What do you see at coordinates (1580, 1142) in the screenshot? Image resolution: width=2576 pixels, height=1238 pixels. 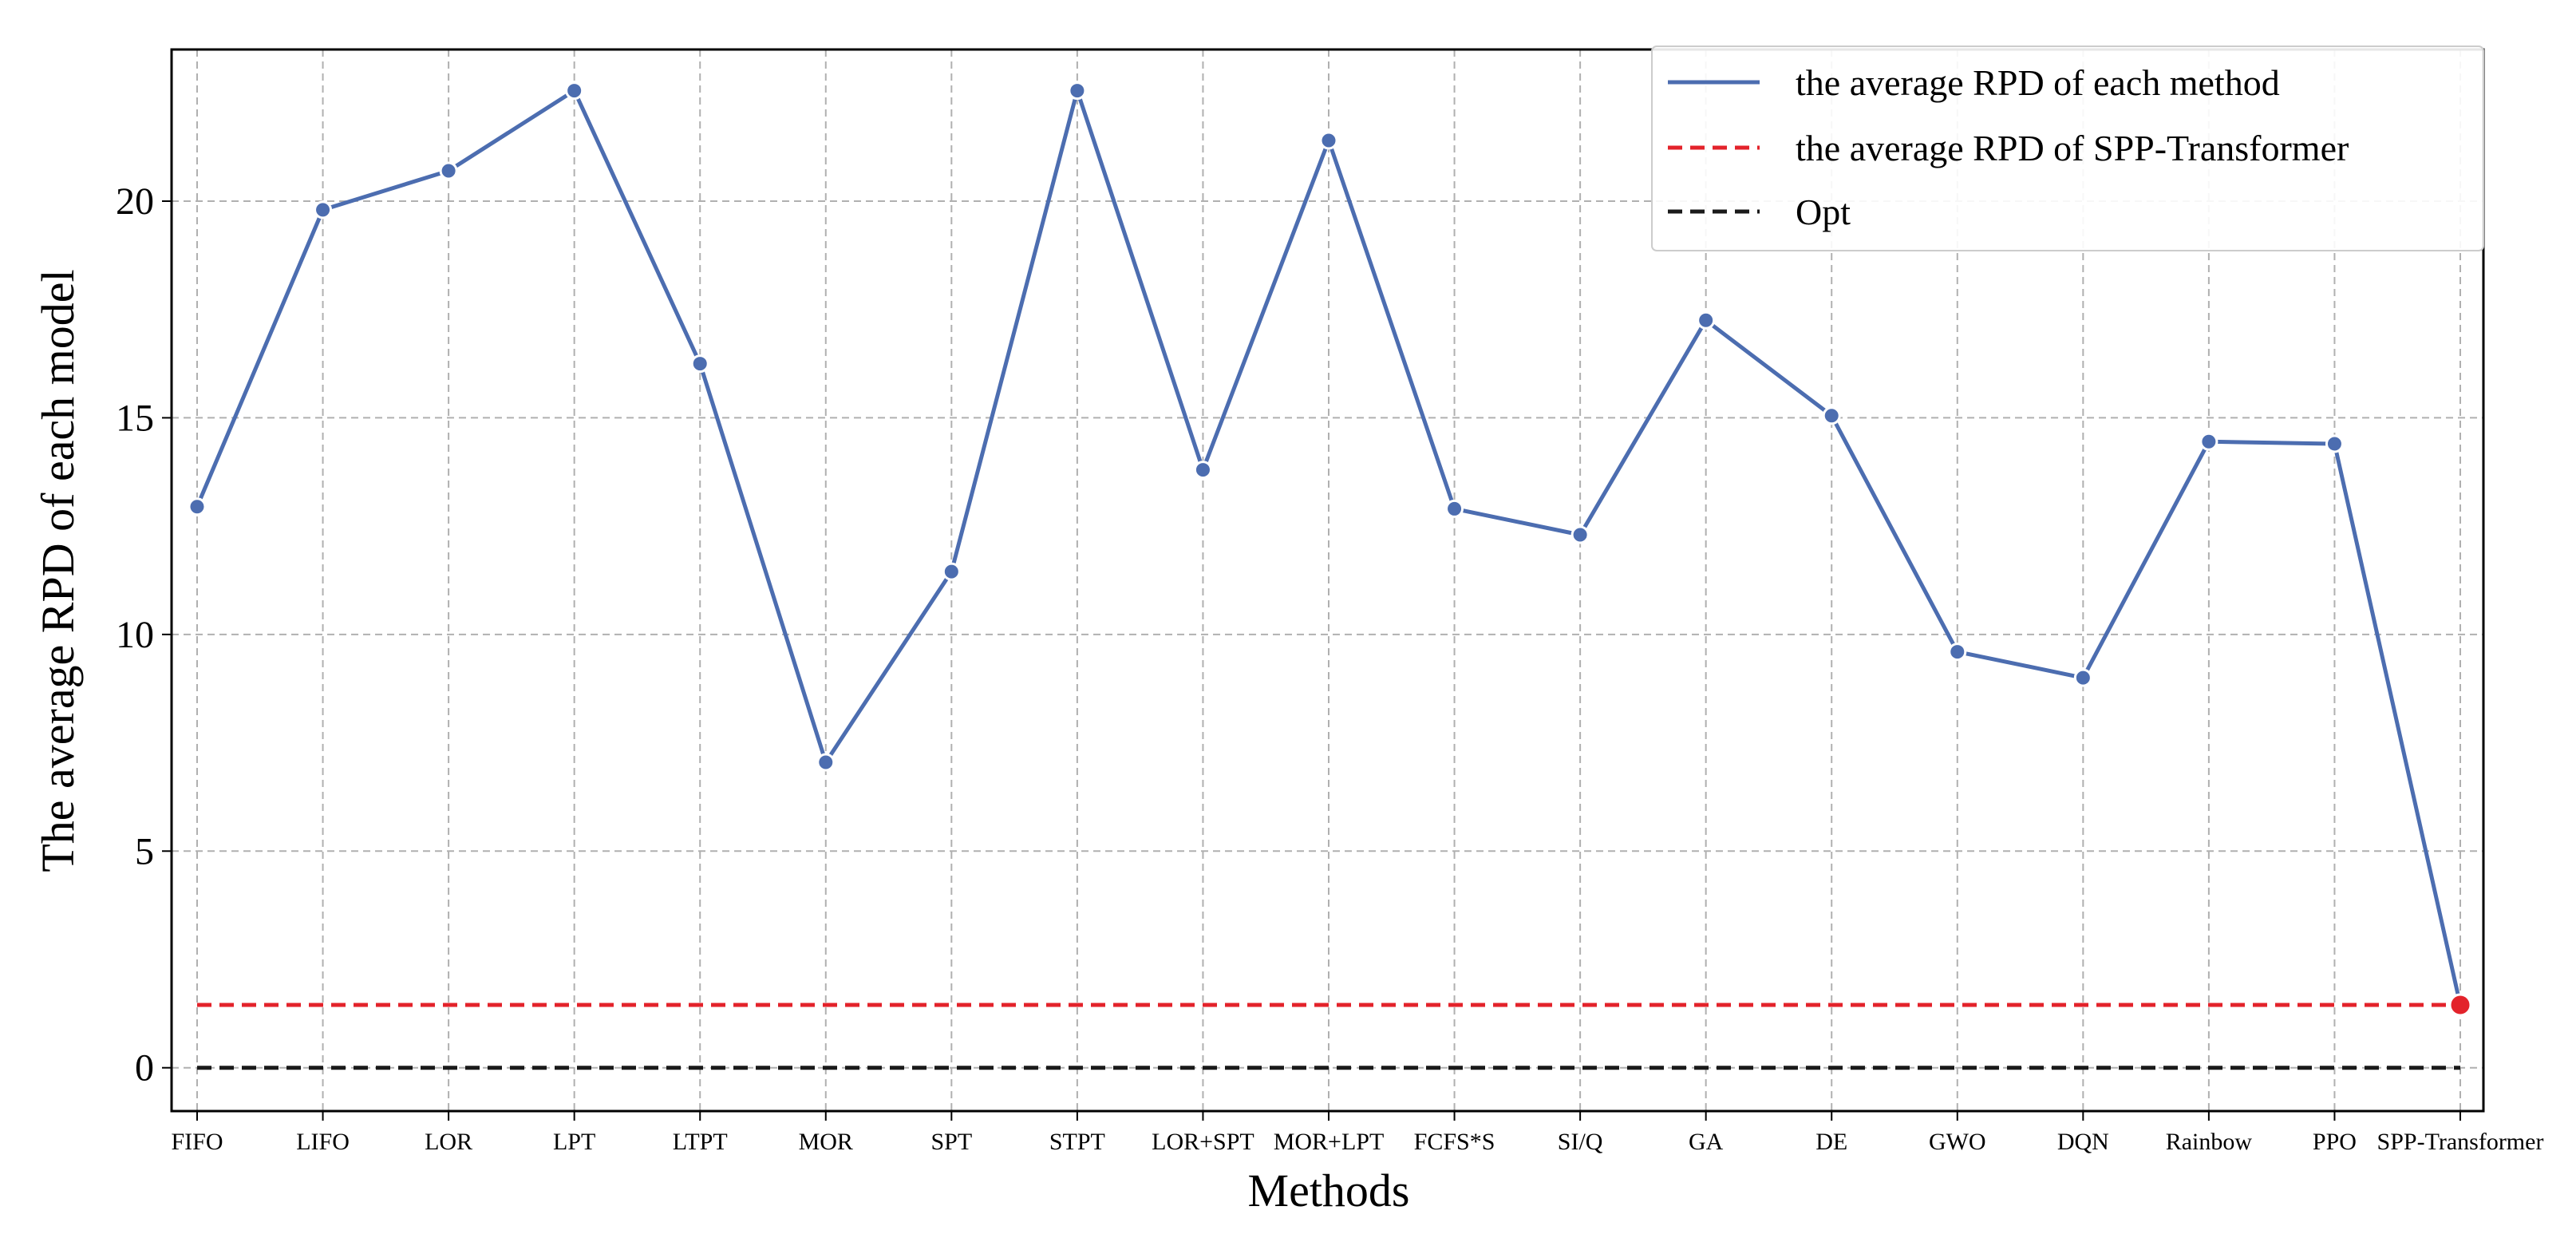 I see `x-tick-label: SI/Q` at bounding box center [1580, 1142].